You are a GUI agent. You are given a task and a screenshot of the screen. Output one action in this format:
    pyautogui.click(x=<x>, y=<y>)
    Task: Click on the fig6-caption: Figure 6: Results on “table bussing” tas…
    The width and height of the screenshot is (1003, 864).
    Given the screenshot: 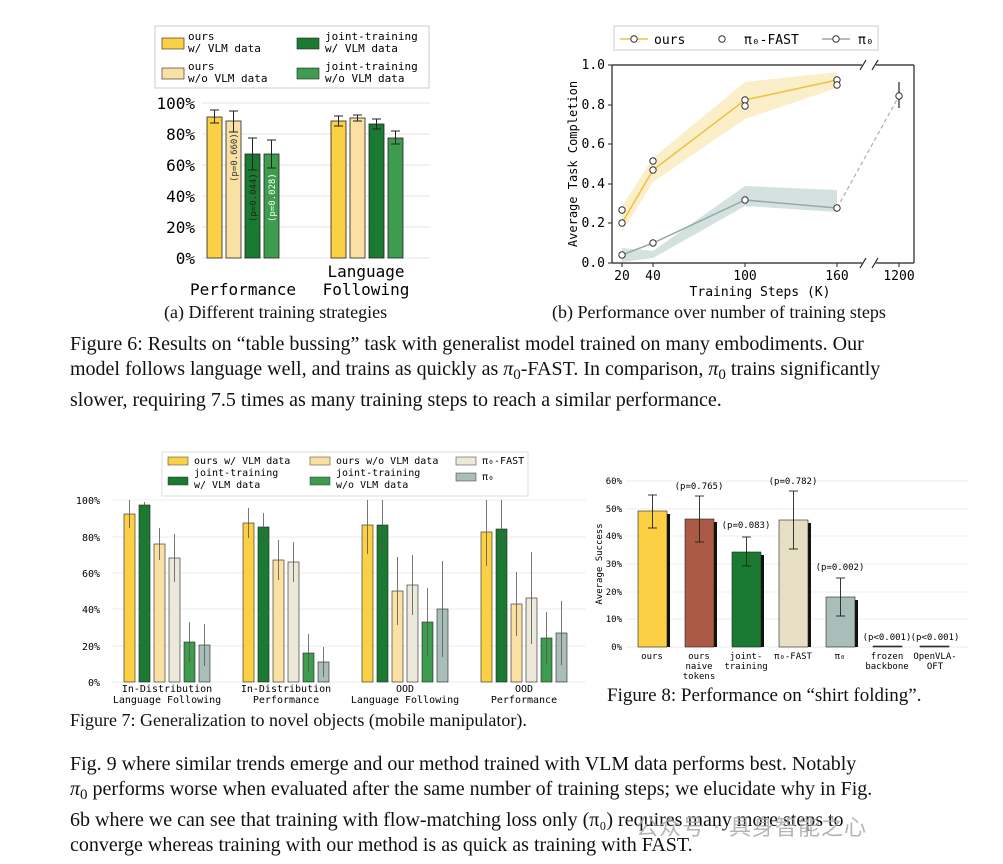 What is the action you would take?
    pyautogui.click(x=475, y=372)
    